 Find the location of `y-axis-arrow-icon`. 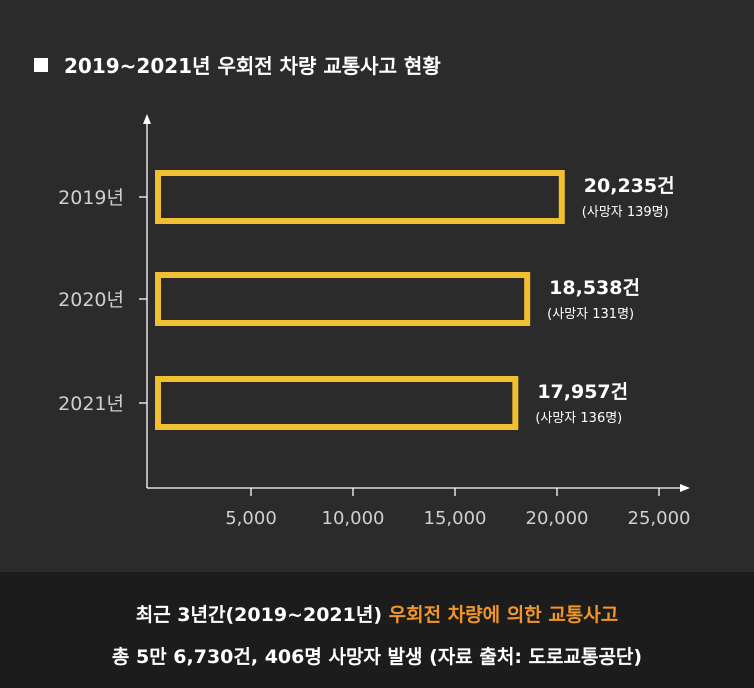

y-axis-arrow-icon is located at coordinates (147, 119).